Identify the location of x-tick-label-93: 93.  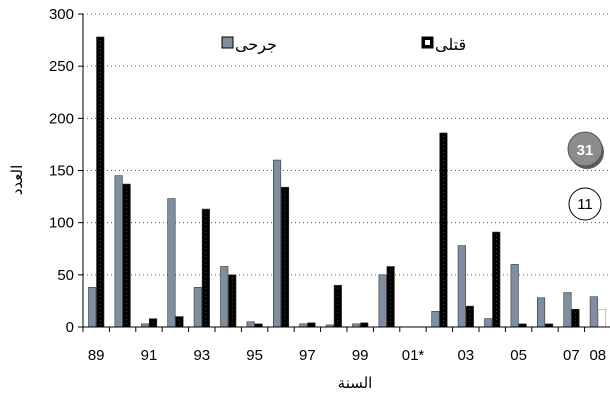
(201, 355).